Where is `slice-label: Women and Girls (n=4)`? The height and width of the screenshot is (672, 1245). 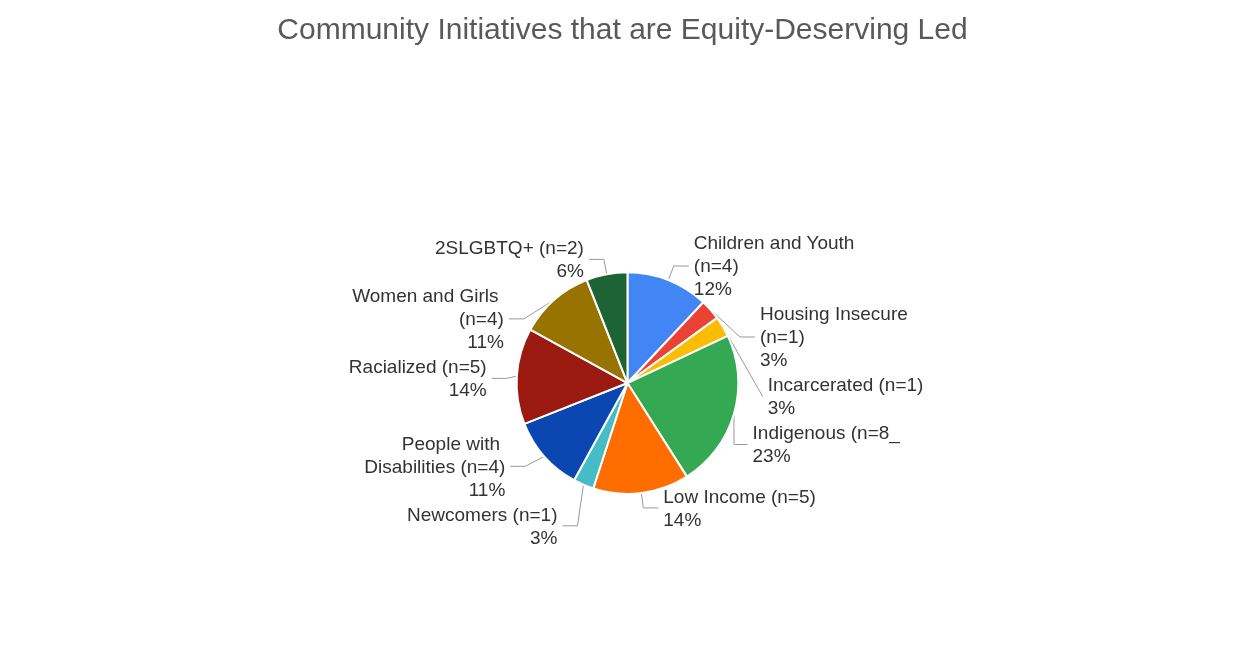
slice-label: Women and Girls (n=4) is located at coordinates (428, 307).